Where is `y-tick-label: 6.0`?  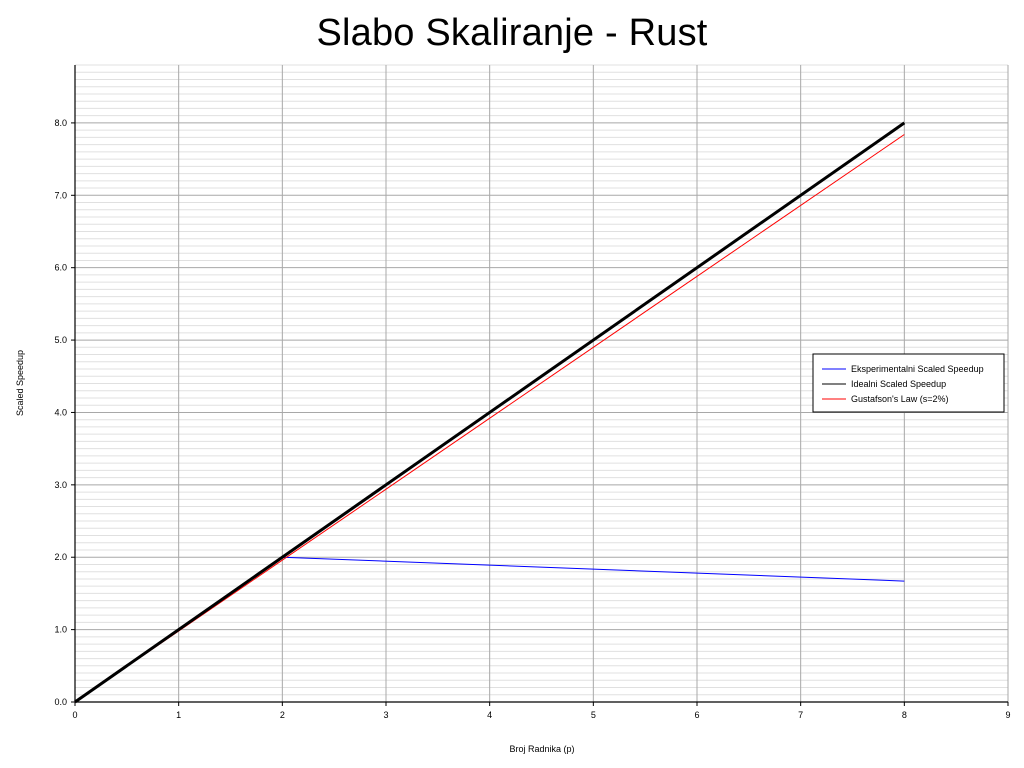 y-tick-label: 6.0 is located at coordinates (60, 268).